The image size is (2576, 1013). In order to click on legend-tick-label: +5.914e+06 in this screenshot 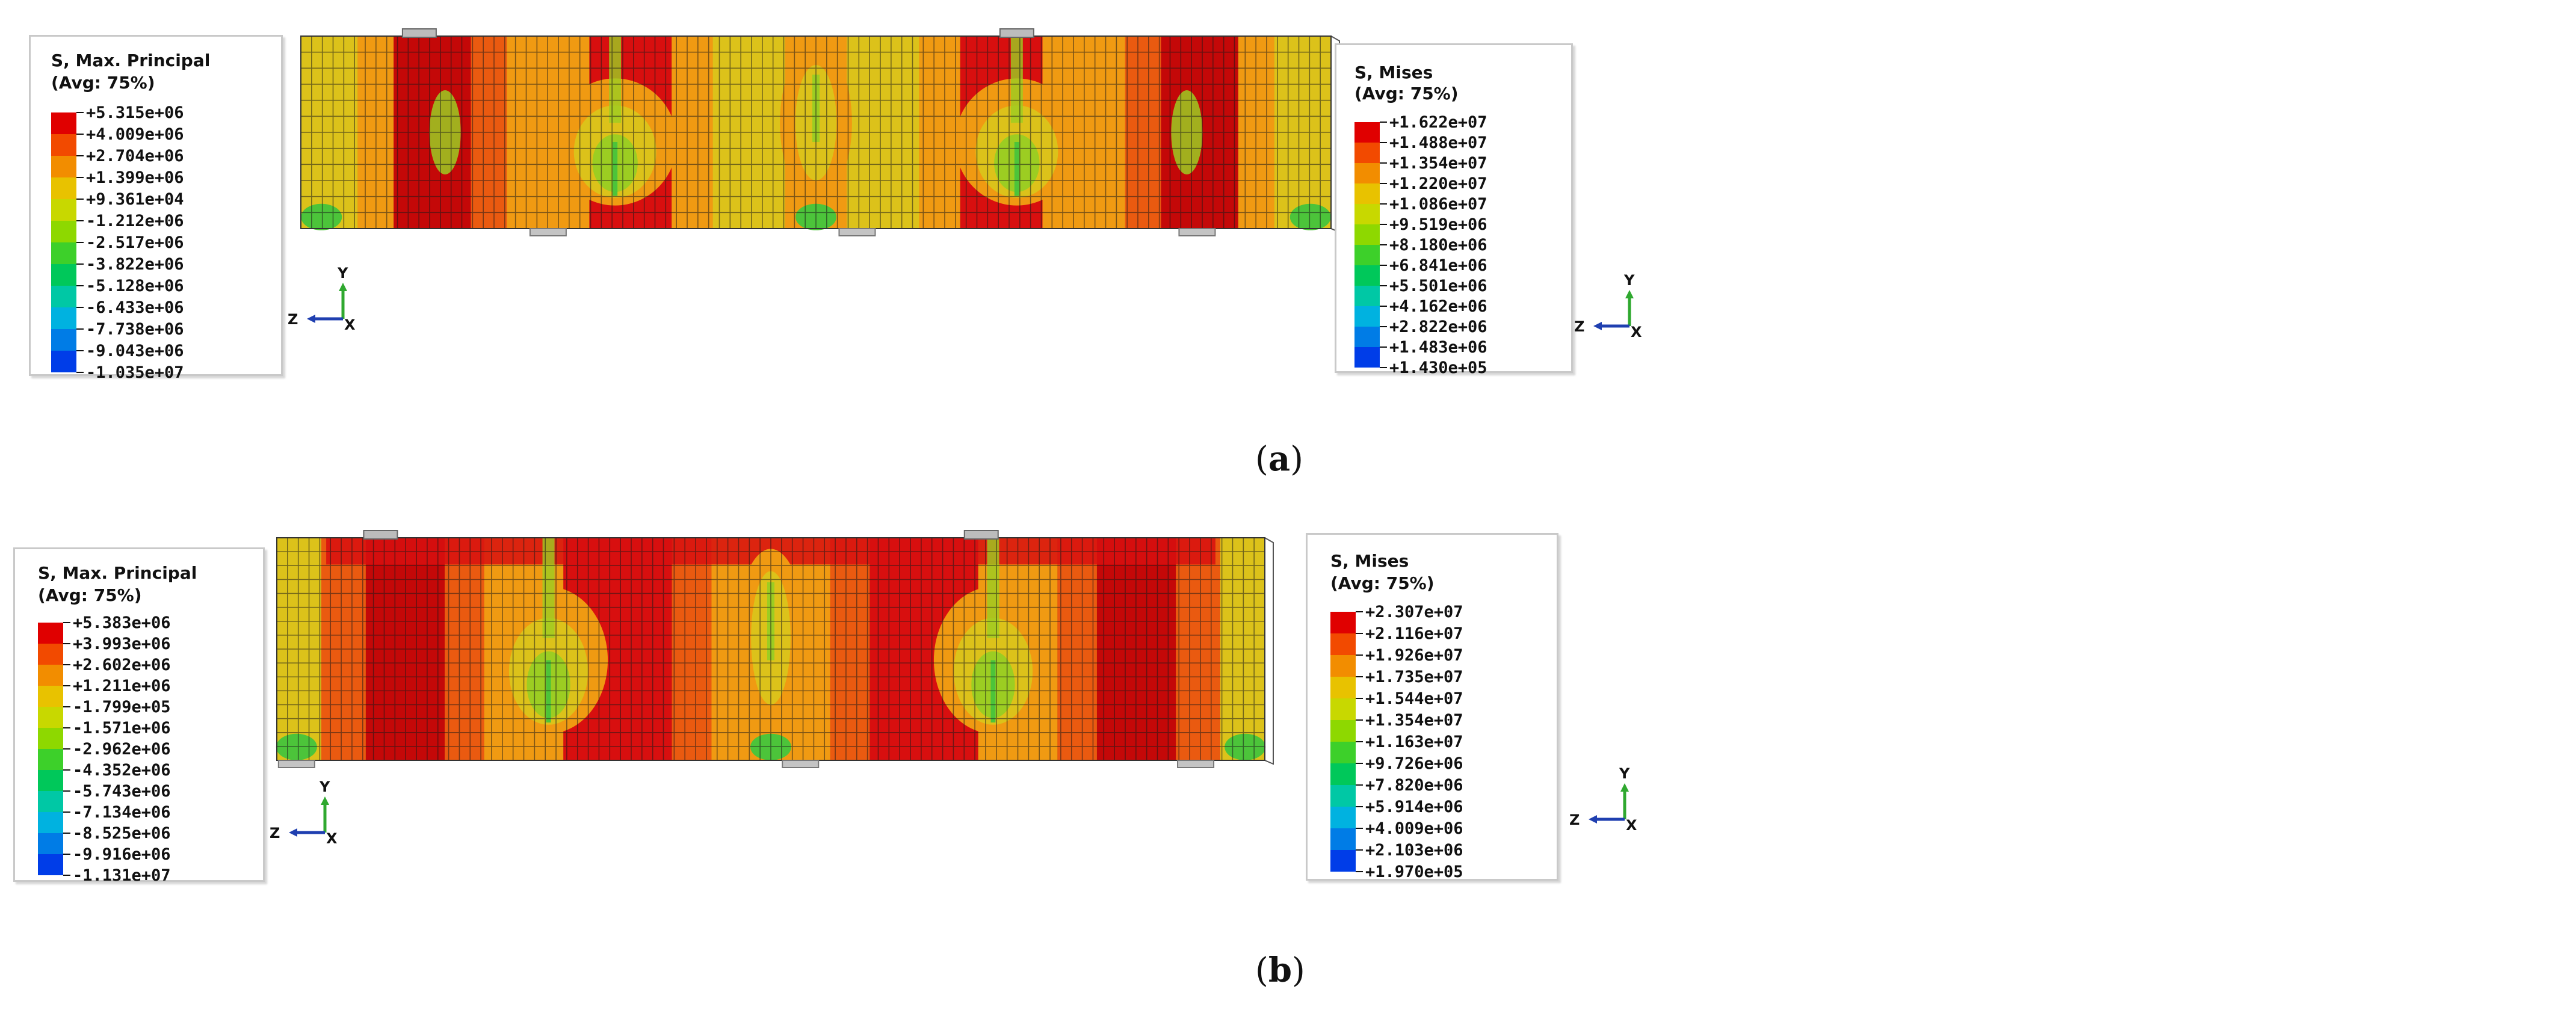, I will do `click(1414, 807)`.